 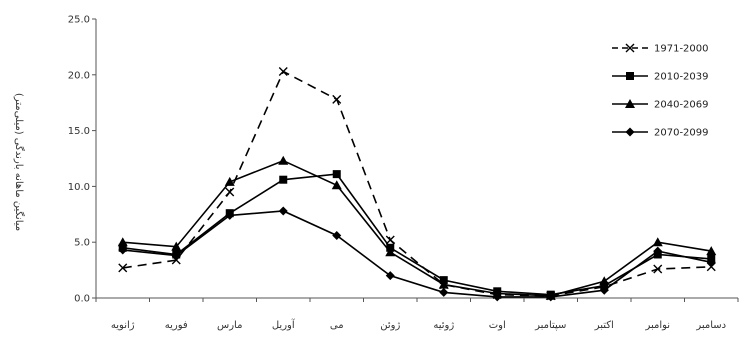 What do you see at coordinates (604, 325) in the screenshot?
I see `x-category-label: اکتبر` at bounding box center [604, 325].